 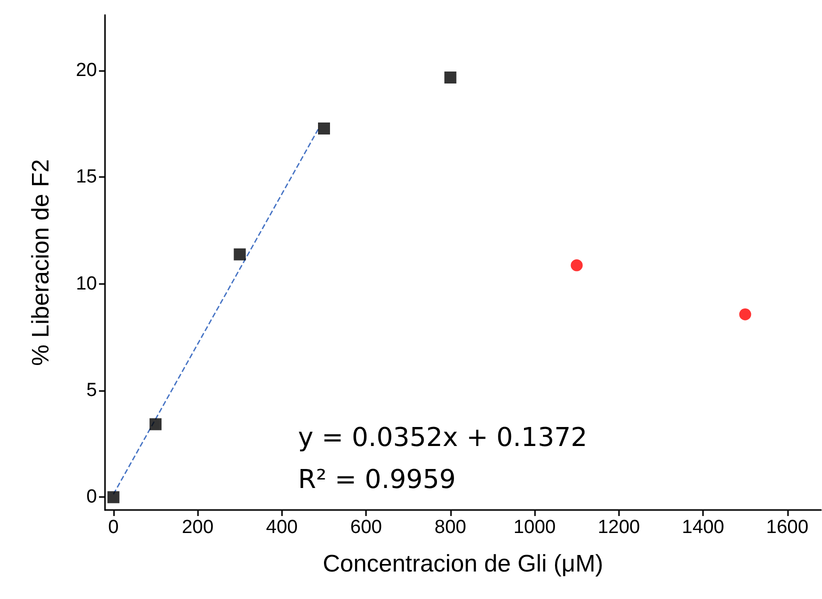 What do you see at coordinates (91, 391) in the screenshot?
I see `y-tick-label: 5` at bounding box center [91, 391].